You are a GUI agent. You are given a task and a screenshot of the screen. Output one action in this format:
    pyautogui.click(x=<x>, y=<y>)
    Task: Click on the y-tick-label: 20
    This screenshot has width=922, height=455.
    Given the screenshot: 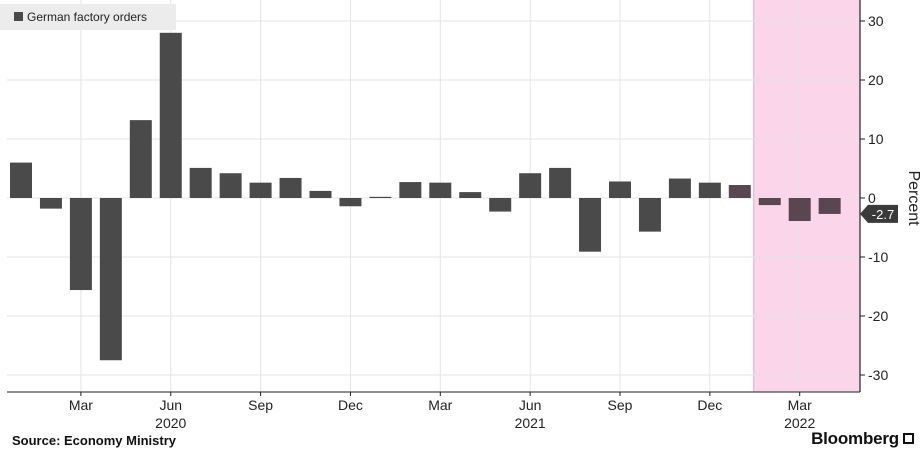 What is the action you would take?
    pyautogui.click(x=876, y=80)
    